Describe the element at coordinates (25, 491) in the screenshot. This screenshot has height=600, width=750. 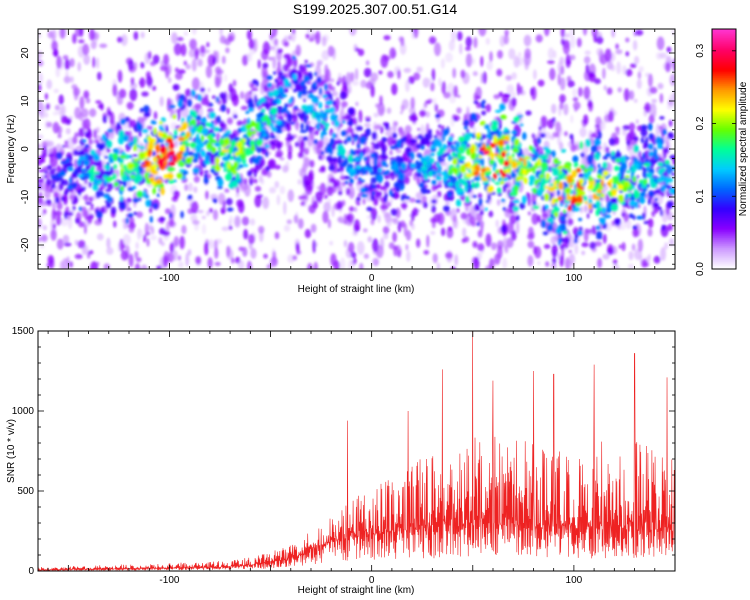
I see `snr-y-tick-label: 500` at that location.